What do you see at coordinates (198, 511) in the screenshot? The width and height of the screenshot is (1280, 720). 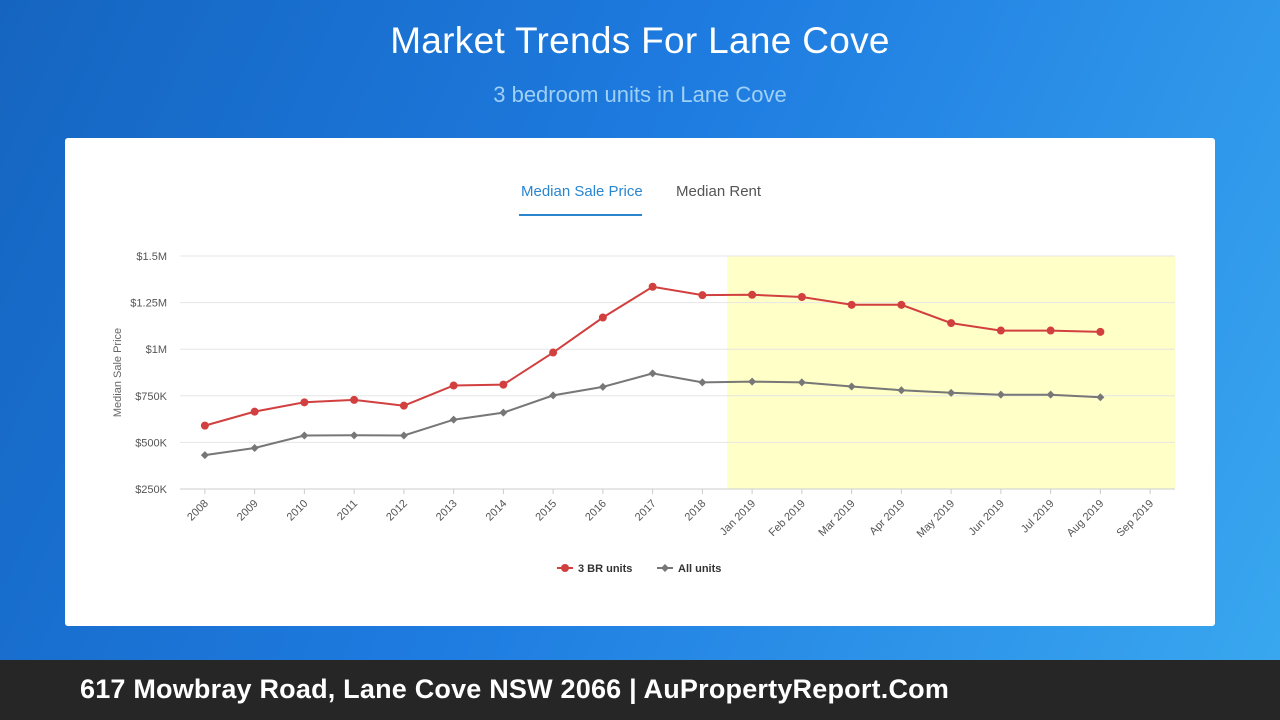 I see `x-tick-label: 2008` at bounding box center [198, 511].